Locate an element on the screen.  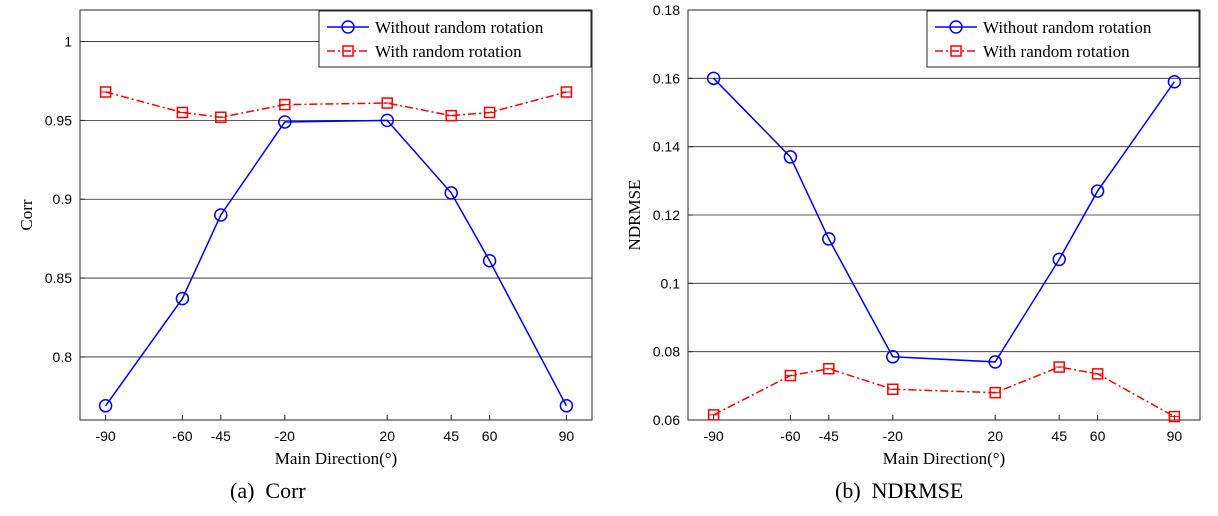
caption-a: (a) Corr is located at coordinates (268, 490).